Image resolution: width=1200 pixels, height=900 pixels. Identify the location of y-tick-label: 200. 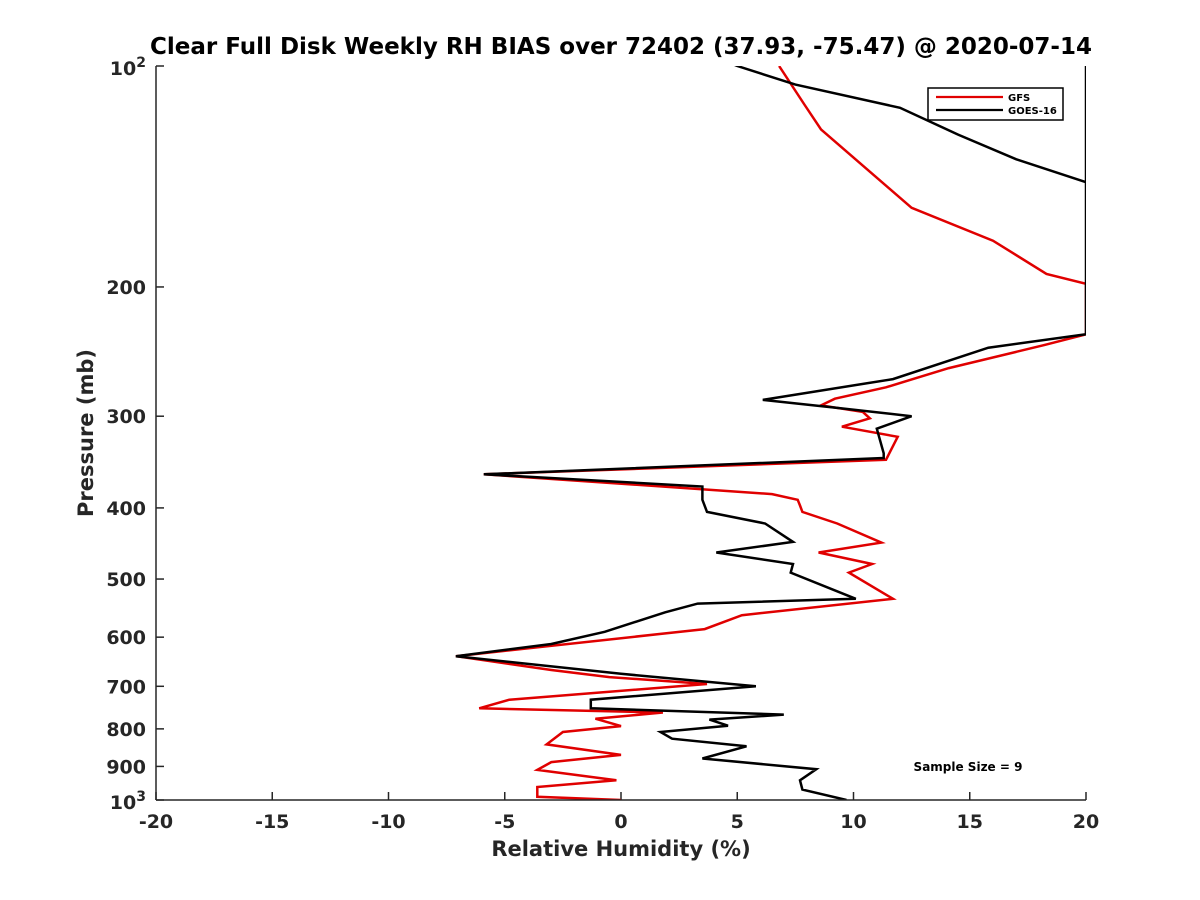
(126, 288).